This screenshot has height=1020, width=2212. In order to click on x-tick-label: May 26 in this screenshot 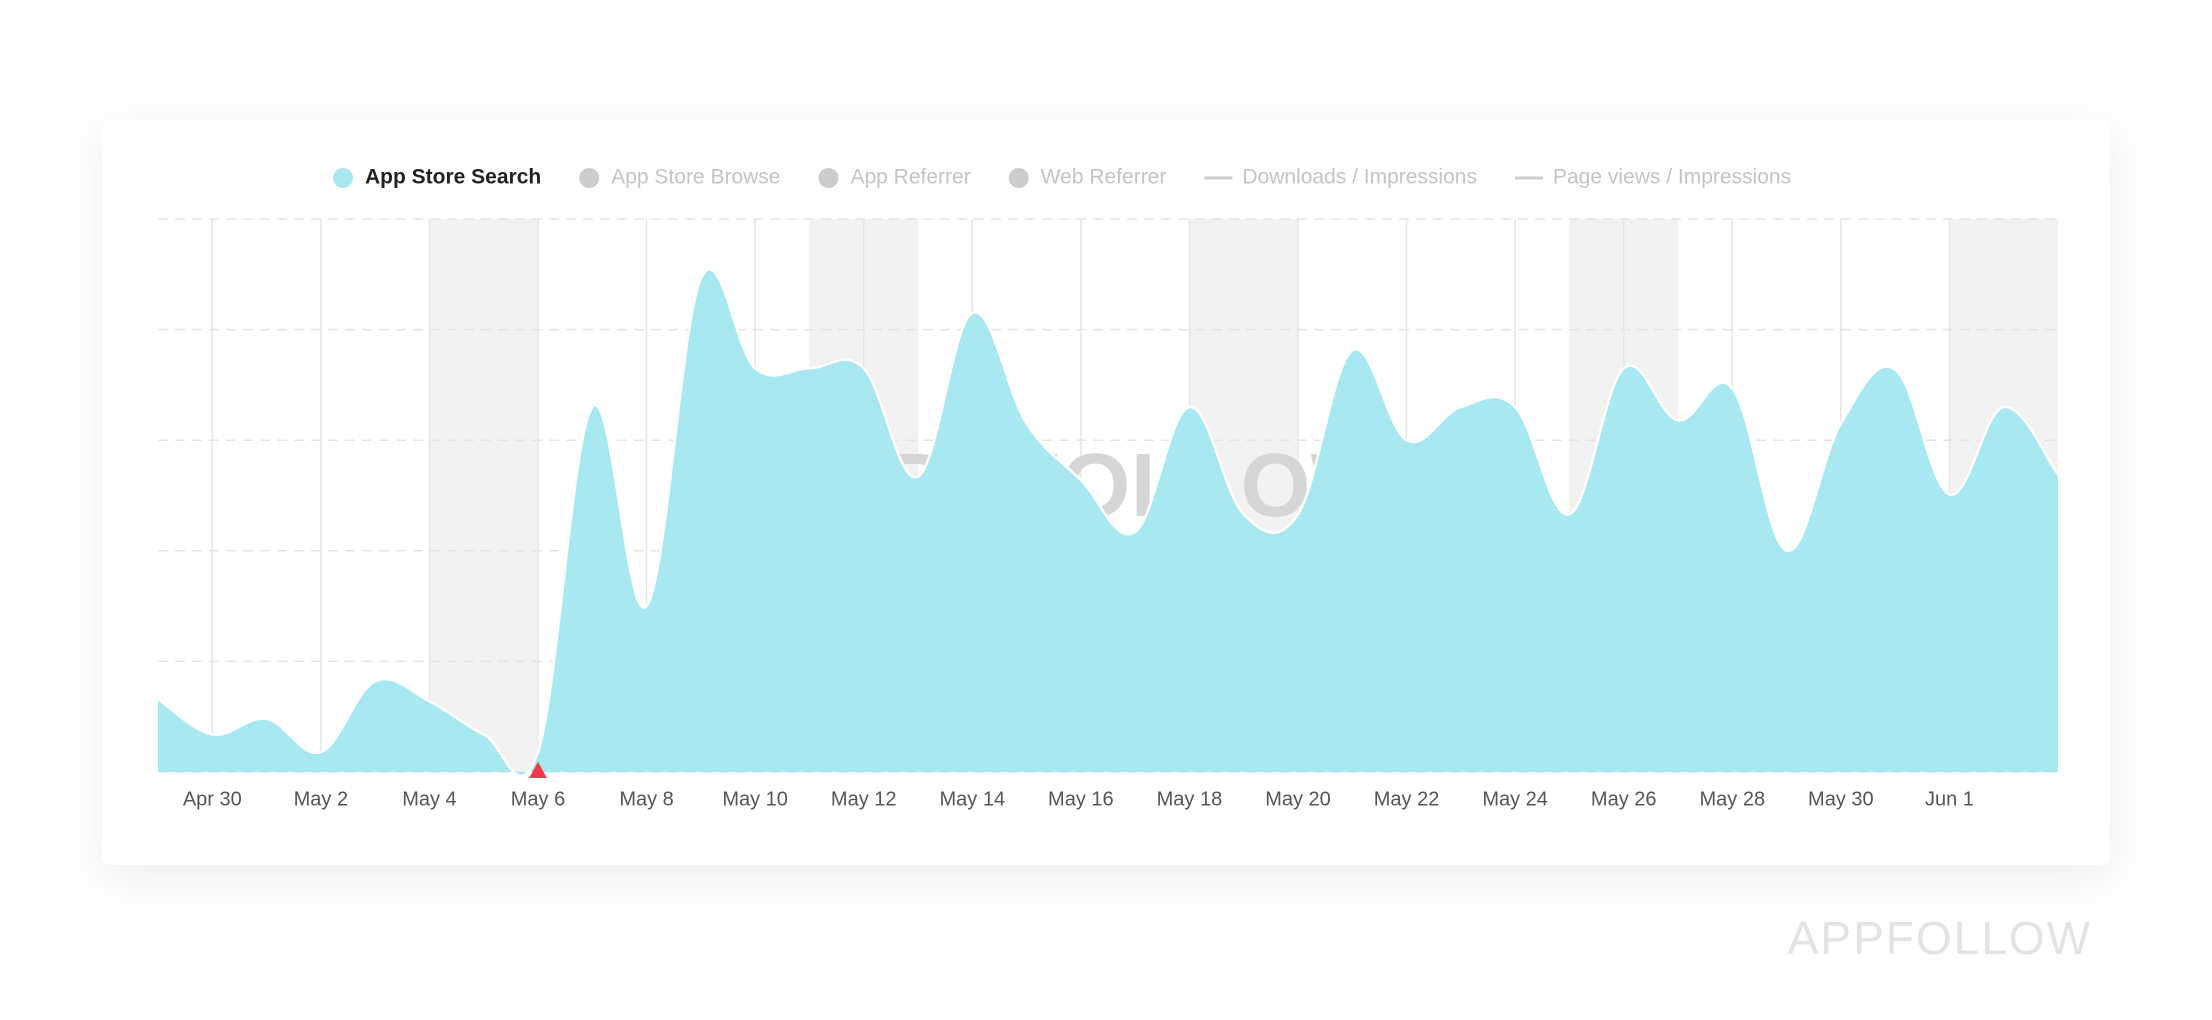, I will do `click(1624, 799)`.